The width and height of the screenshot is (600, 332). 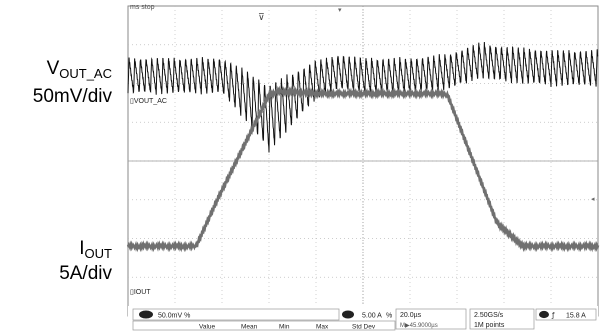 I want to click on measurement-header-mean: Mean, so click(x=249, y=327).